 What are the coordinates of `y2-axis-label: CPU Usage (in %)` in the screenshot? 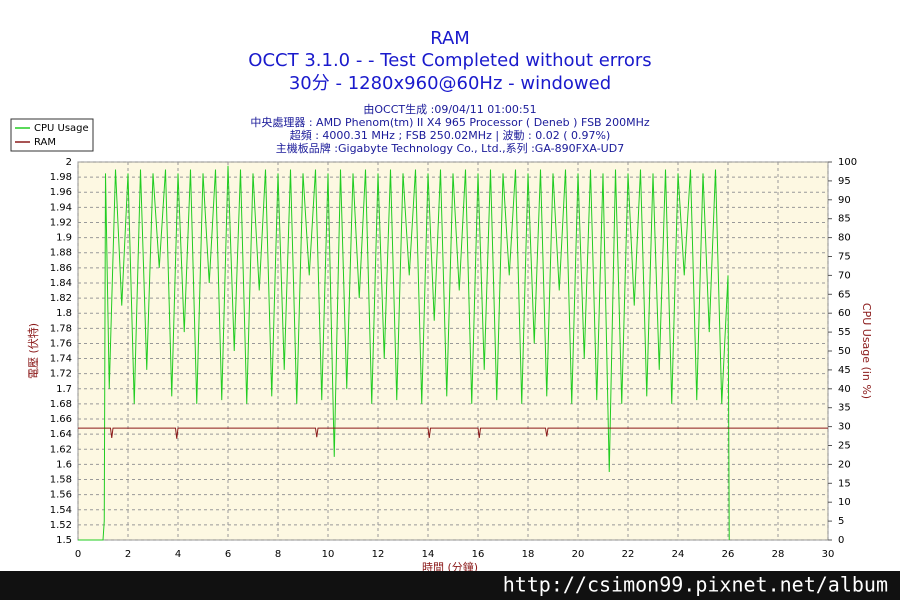 It's located at (866, 351).